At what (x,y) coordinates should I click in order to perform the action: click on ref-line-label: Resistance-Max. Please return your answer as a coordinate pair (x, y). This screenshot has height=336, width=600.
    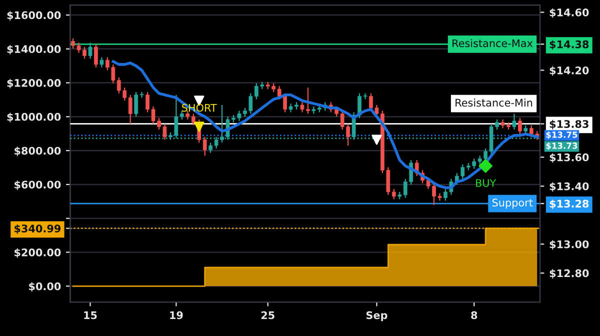
    Looking at the image, I should click on (492, 43).